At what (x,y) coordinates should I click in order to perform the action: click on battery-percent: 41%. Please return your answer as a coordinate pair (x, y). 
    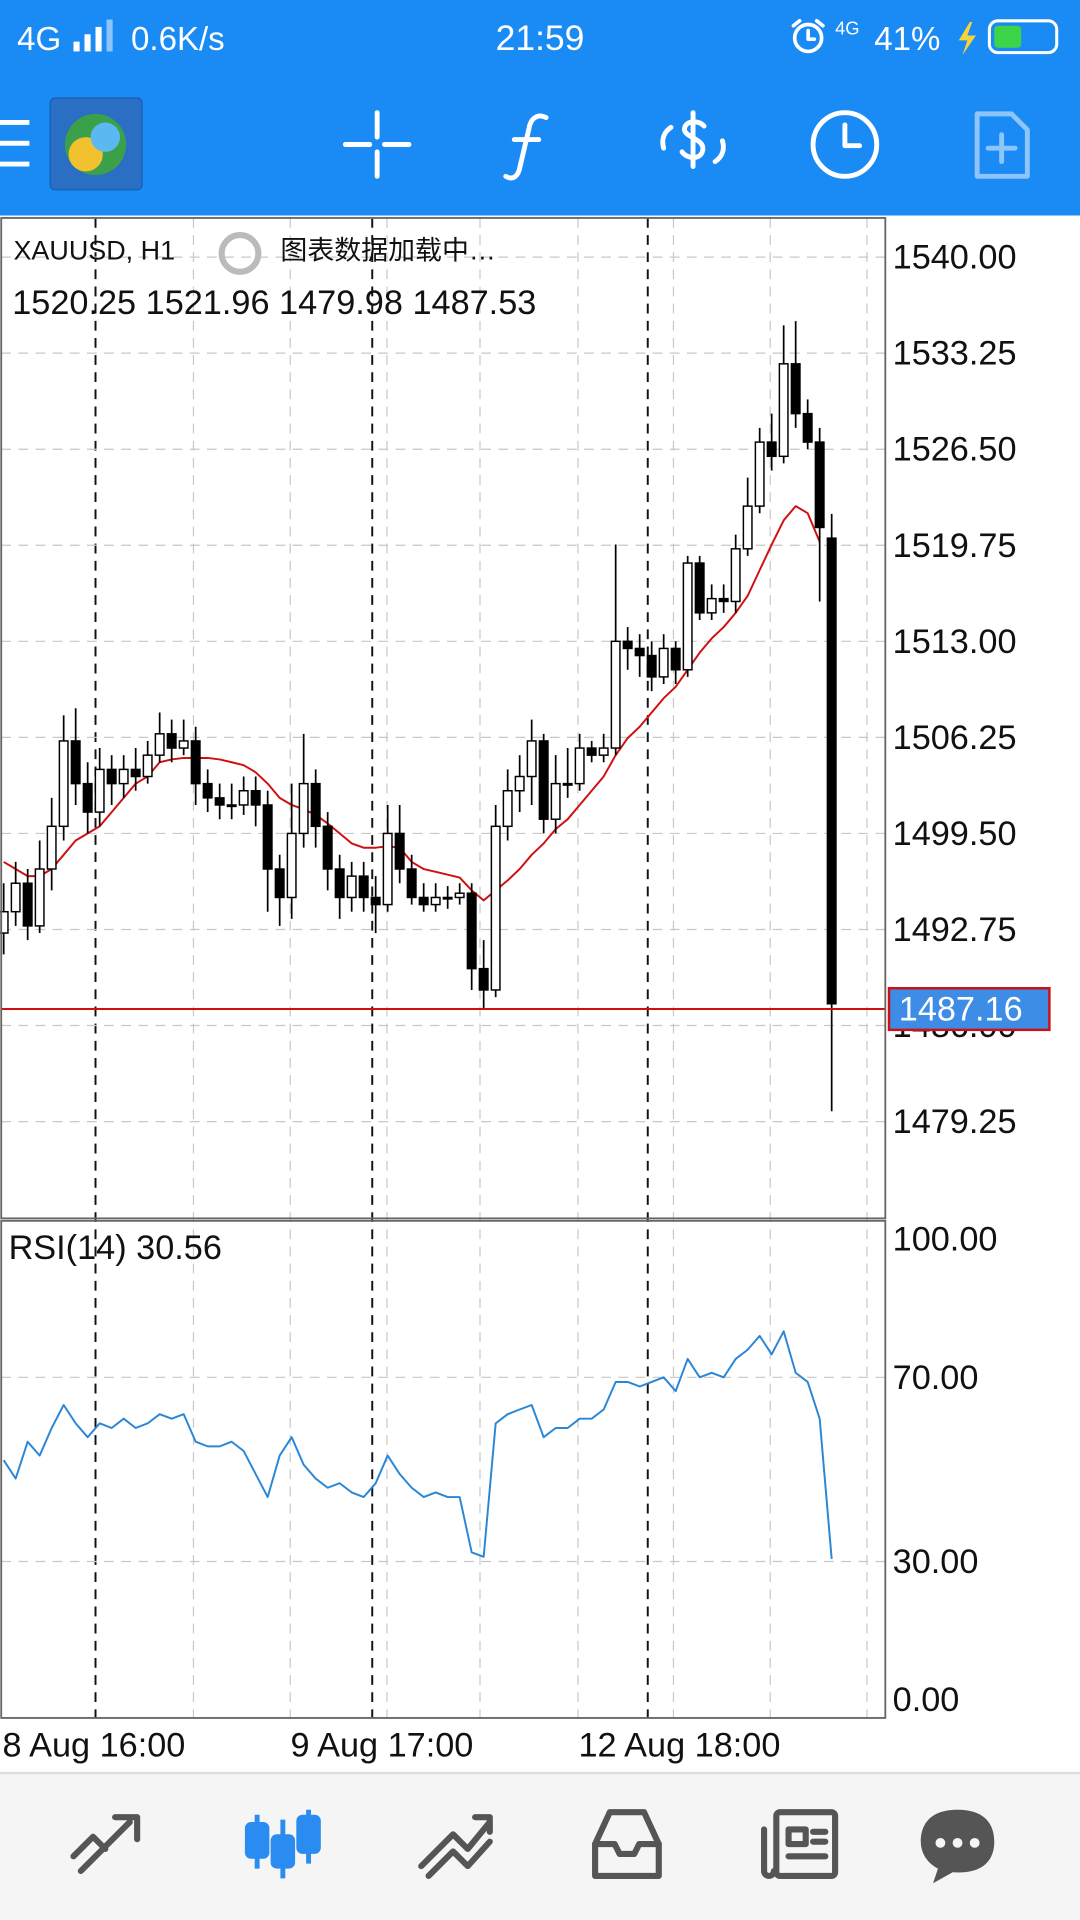
    Looking at the image, I should click on (907, 39).